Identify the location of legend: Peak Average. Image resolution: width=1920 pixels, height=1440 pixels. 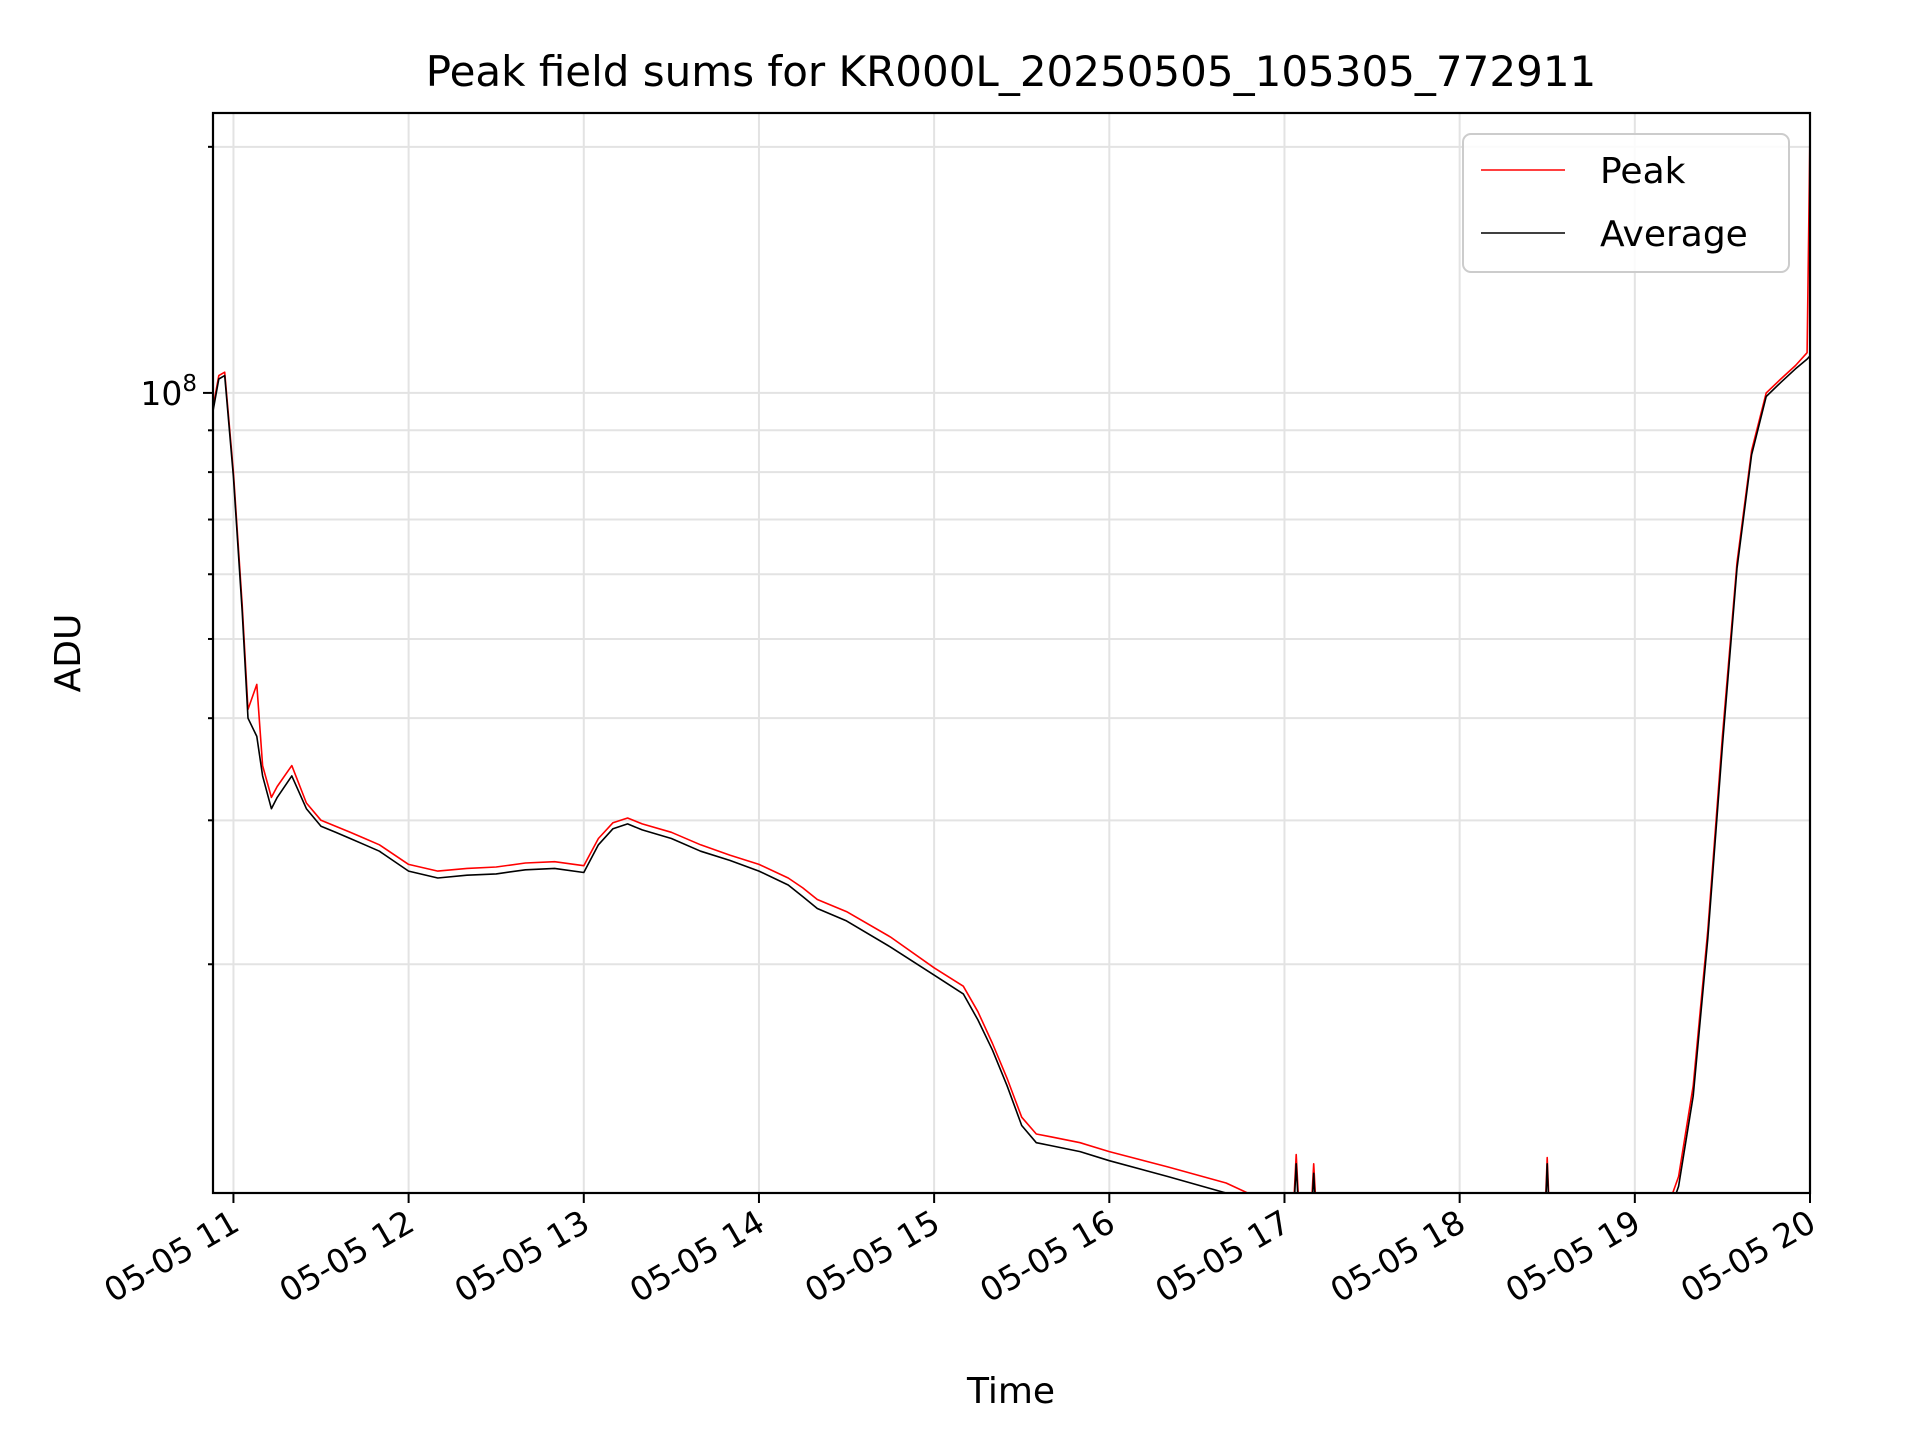
(1626, 203).